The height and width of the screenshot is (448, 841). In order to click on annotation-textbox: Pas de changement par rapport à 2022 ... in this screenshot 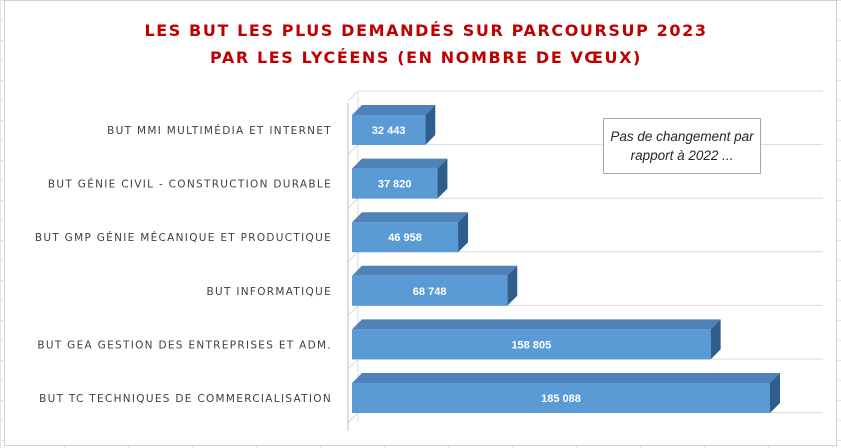, I will do `click(682, 146)`.